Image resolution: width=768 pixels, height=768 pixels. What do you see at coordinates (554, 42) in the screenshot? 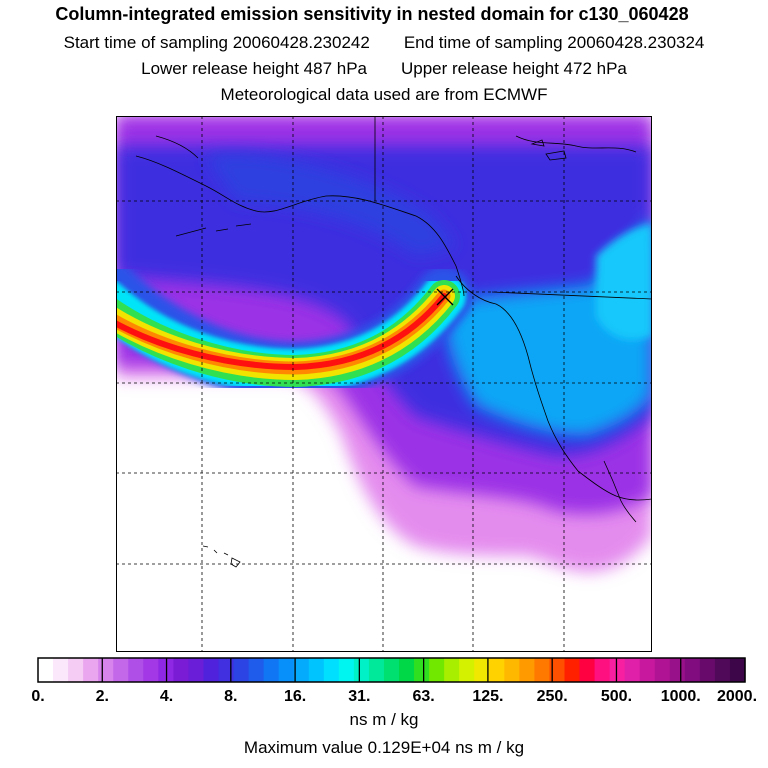
I see `end-time-label: End time of sampling 20060428.230324` at bounding box center [554, 42].